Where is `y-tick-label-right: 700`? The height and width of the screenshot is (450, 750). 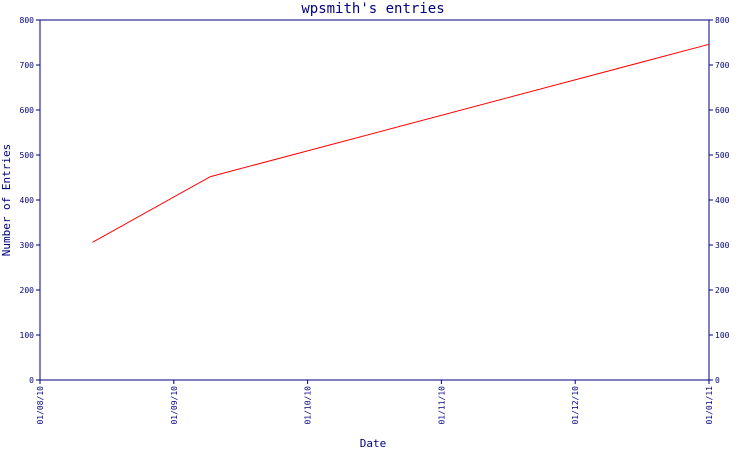 y-tick-label-right: 700 is located at coordinates (722, 65).